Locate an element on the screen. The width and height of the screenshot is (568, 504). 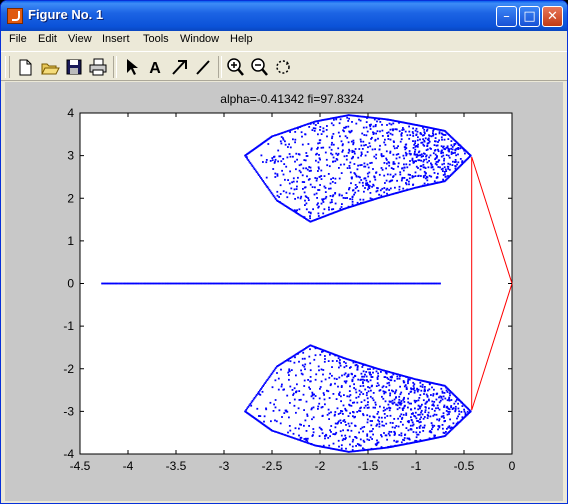
zoom-out-icon is located at coordinates (259, 67).